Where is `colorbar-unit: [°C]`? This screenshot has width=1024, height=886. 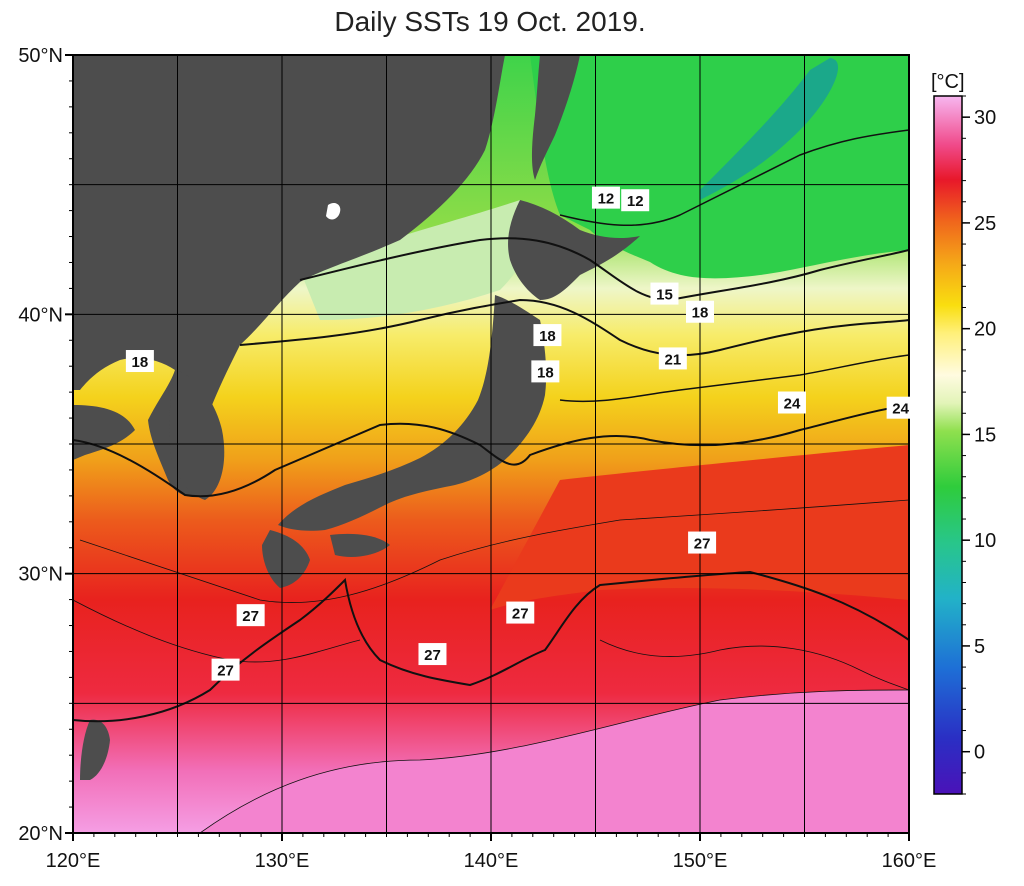 colorbar-unit: [°C] is located at coordinates (948, 82).